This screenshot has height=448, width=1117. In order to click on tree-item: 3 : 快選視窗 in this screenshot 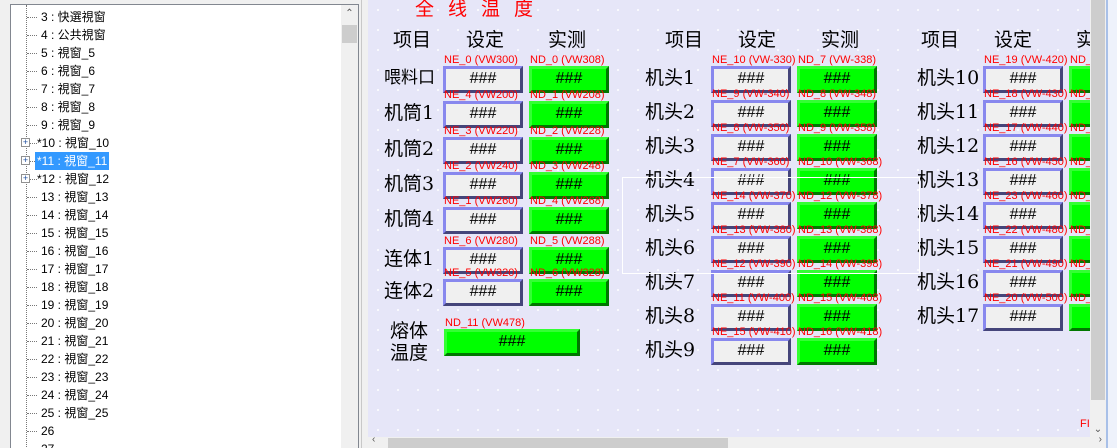, I will do `click(171, 17)`.